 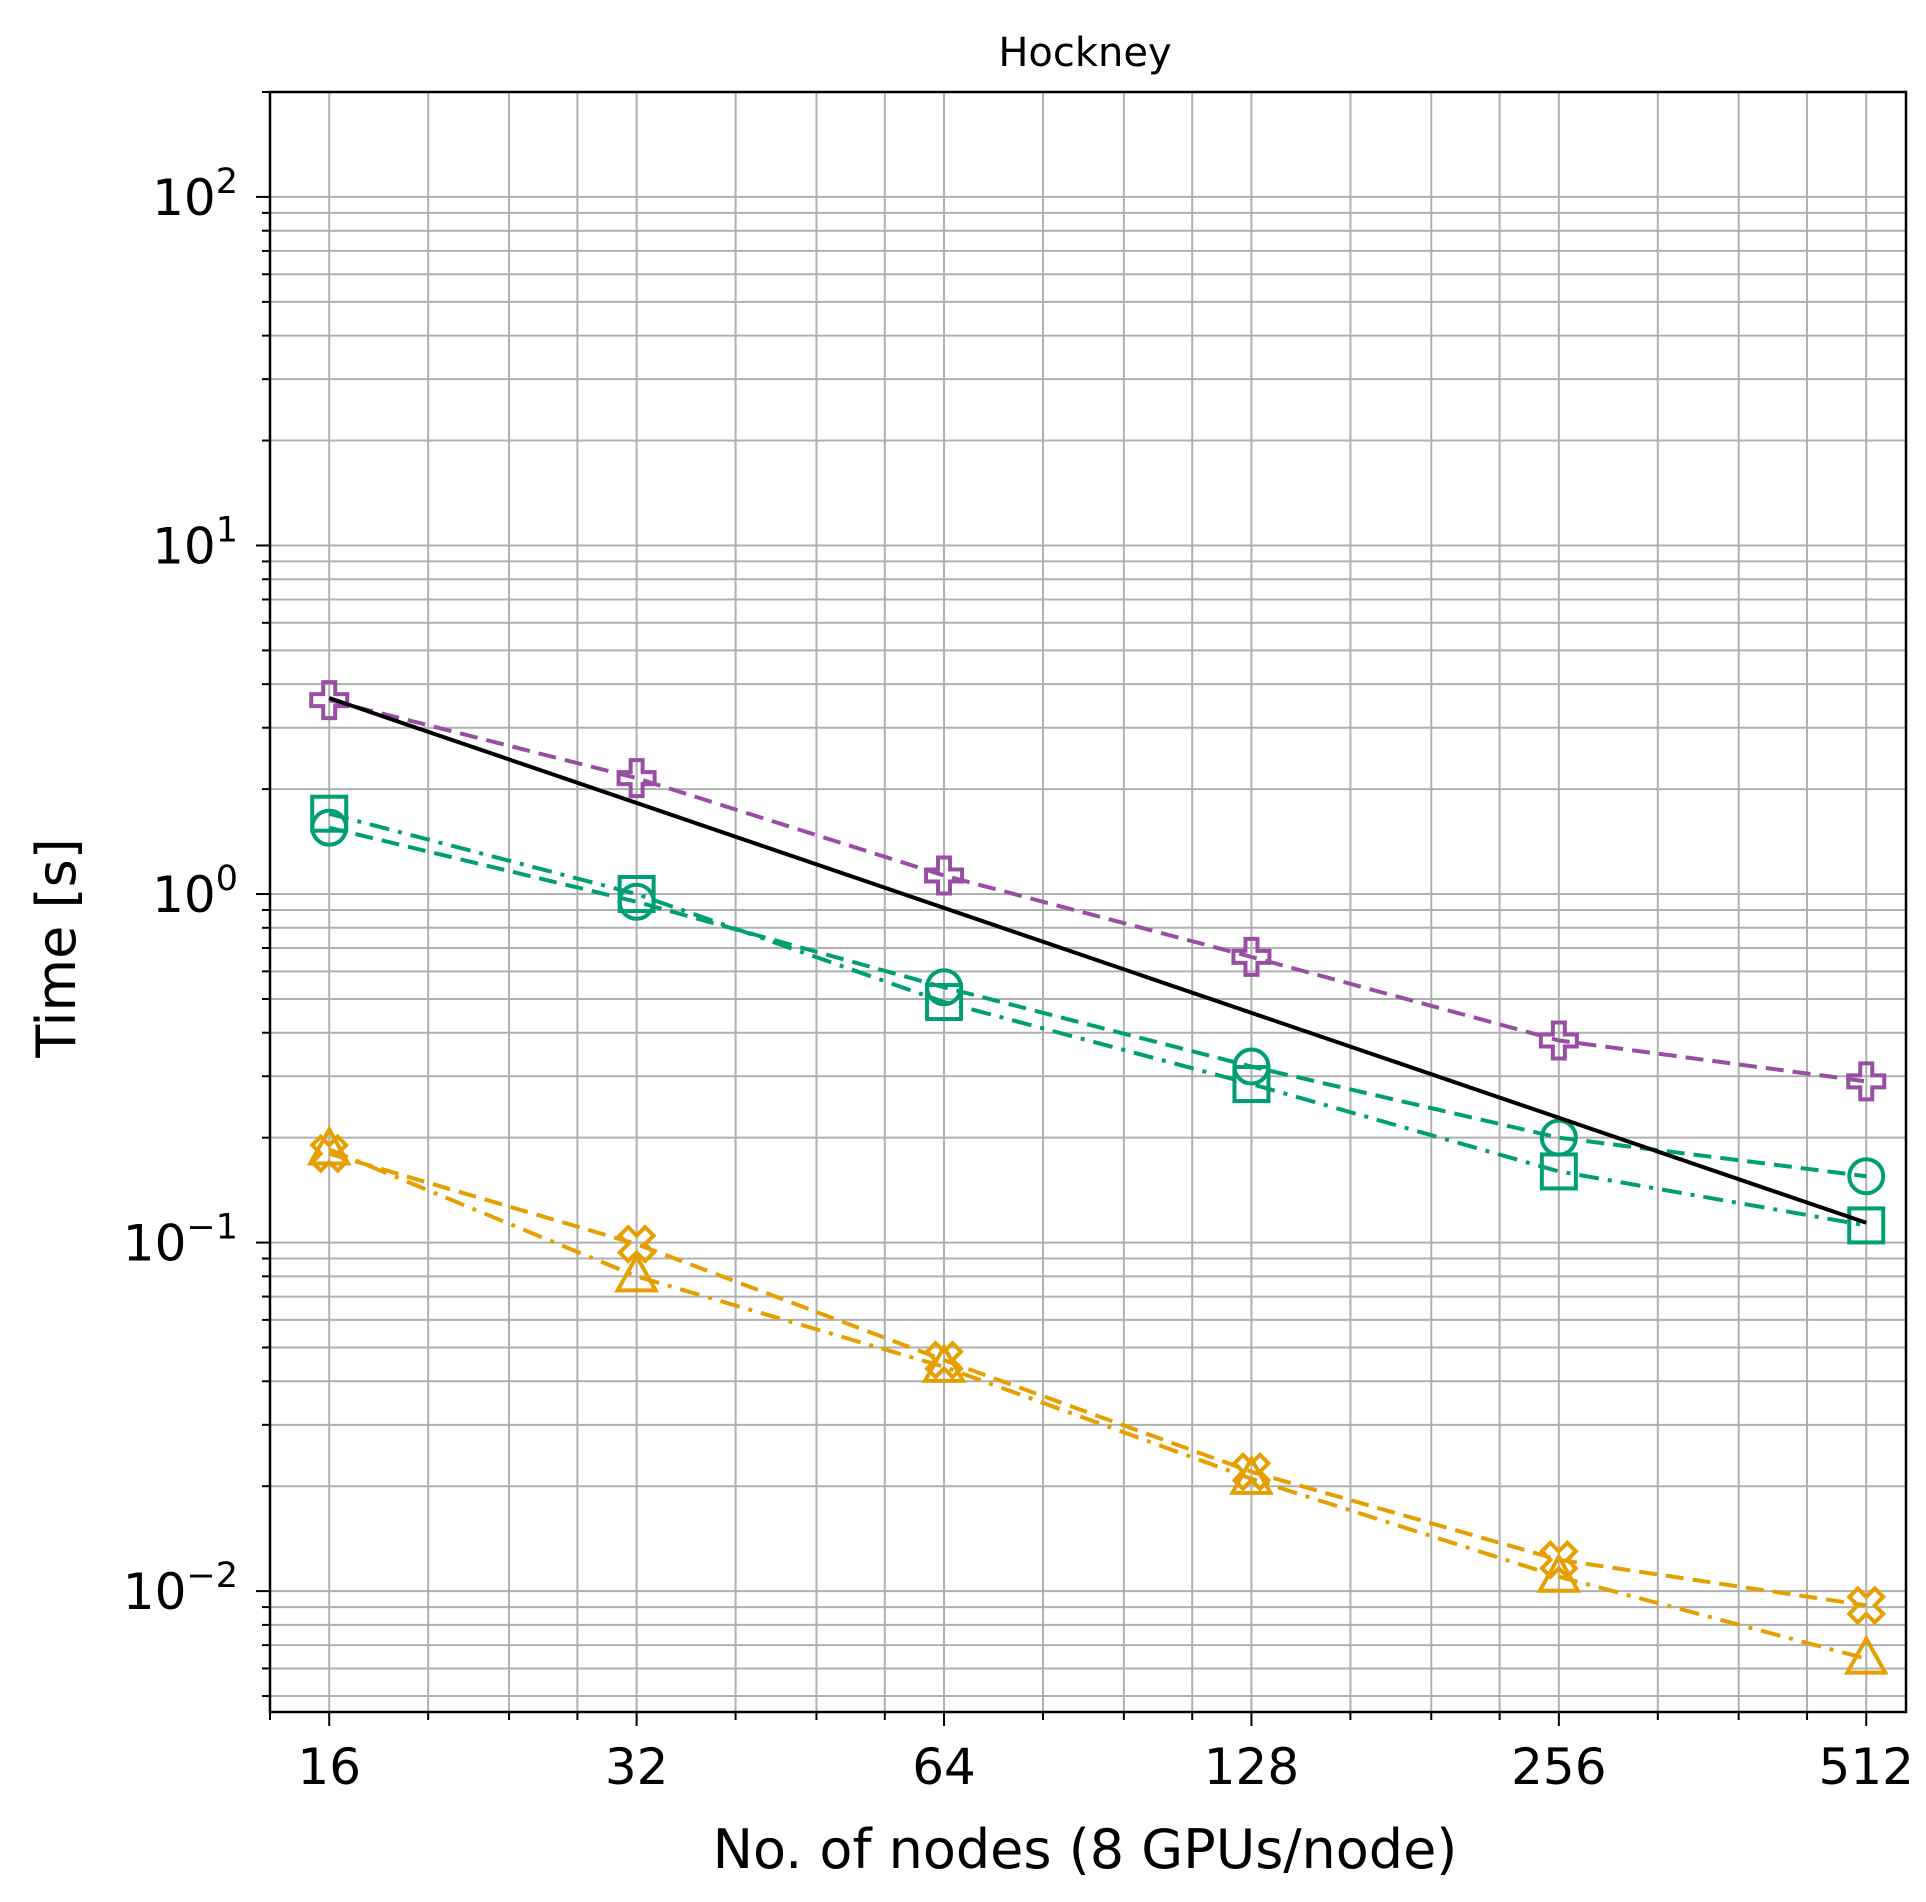 I want to click on x-tick-label: 64, so click(x=944, y=1767).